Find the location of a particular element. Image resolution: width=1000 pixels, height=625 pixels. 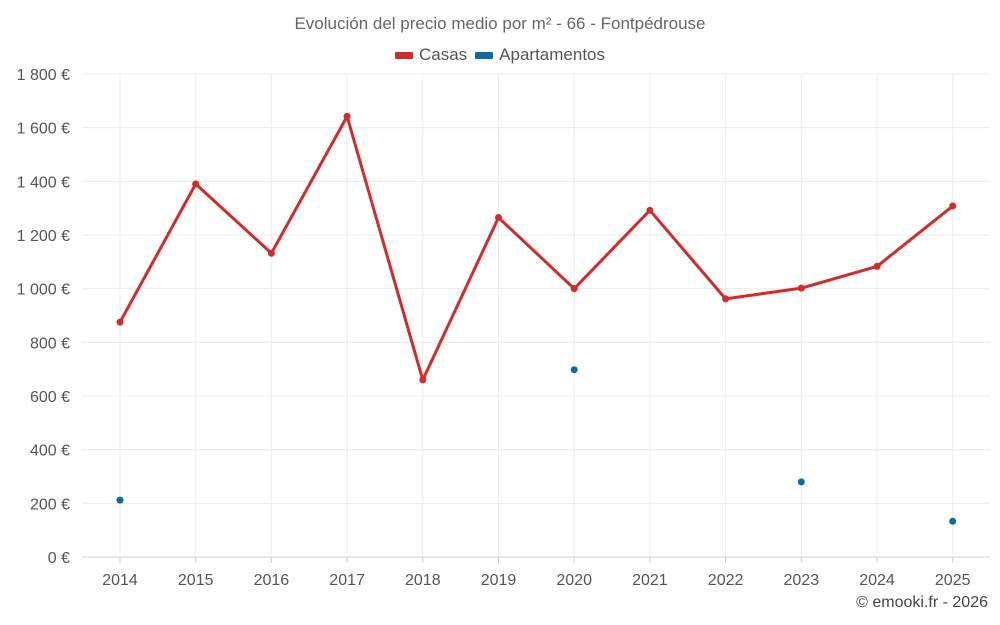

x-tick-label: 2016 is located at coordinates (272, 580).